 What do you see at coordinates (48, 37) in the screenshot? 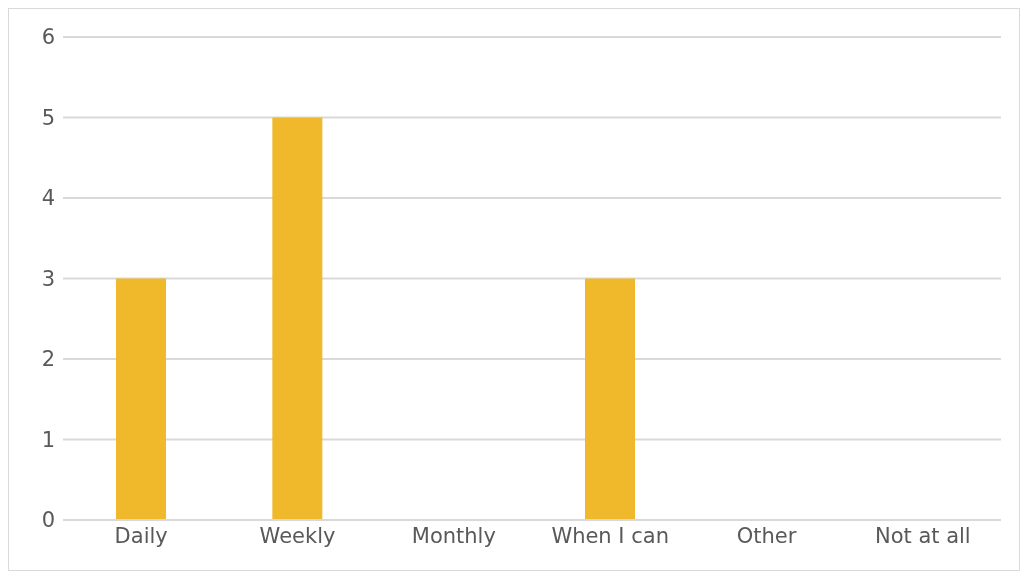
I see `y-tick-label: 6` at bounding box center [48, 37].